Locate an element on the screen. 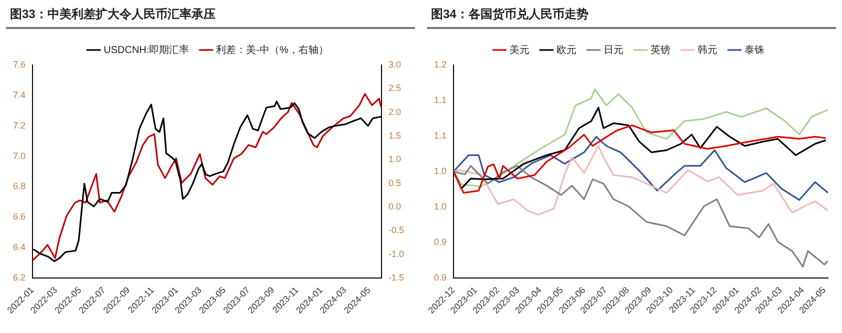 Image resolution: width=842 pixels, height=333 pixels. y-tick-label: 1.2 is located at coordinates (440, 64).